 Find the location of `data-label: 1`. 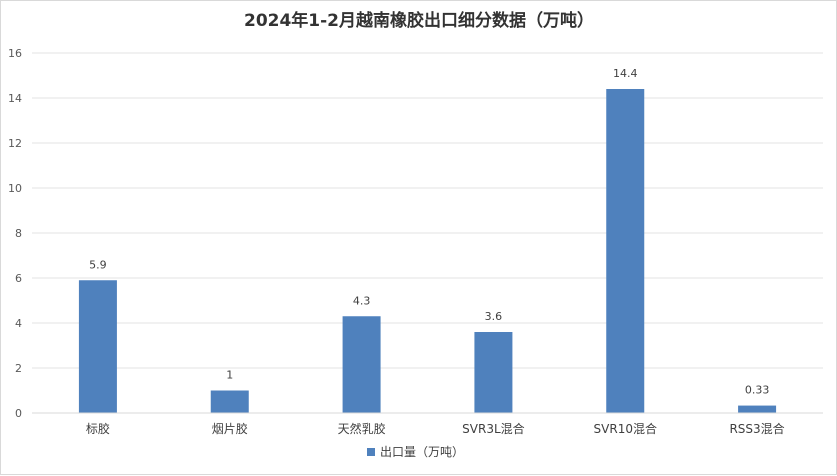

data-label: 1 is located at coordinates (229, 375).